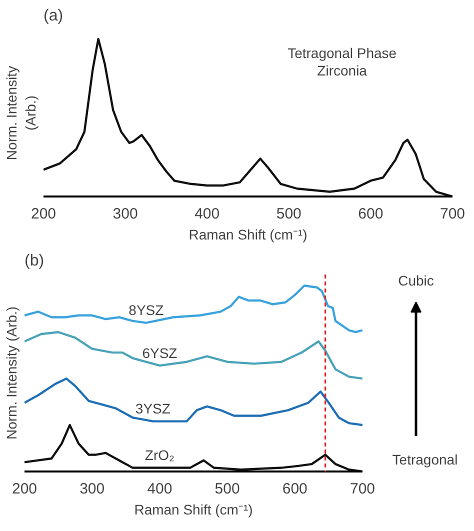 This screenshot has width=474, height=531. I want to click on chart-title: (a), so click(54, 16).